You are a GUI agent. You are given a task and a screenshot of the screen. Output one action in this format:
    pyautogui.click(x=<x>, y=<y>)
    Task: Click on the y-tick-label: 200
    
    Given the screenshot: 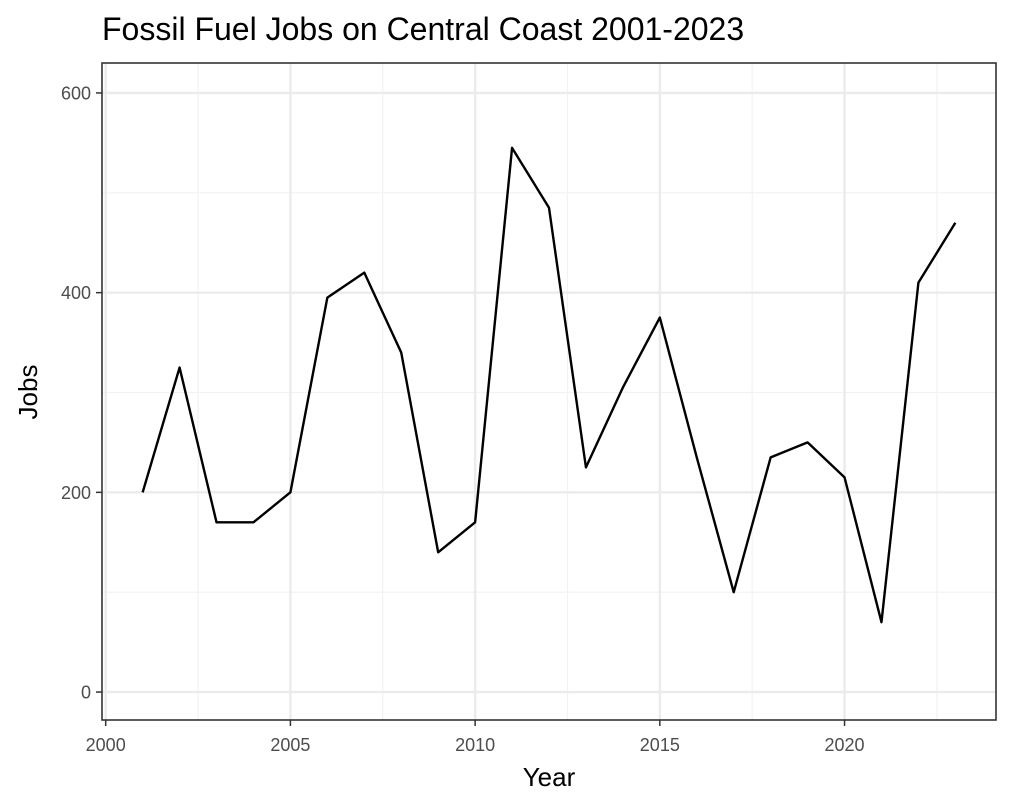 What is the action you would take?
    pyautogui.click(x=76, y=493)
    